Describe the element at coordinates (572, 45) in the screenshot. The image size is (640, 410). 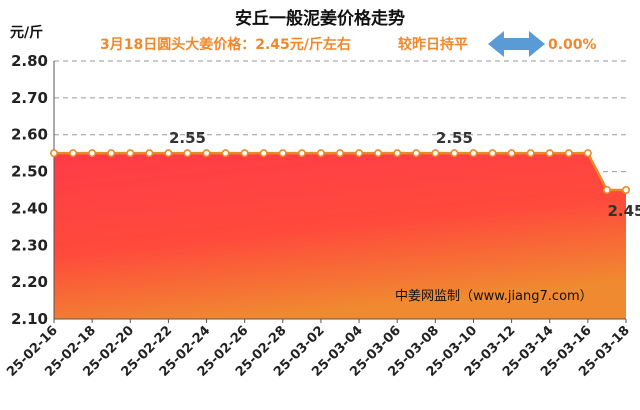
I see `change-value: 0.00%` at that location.